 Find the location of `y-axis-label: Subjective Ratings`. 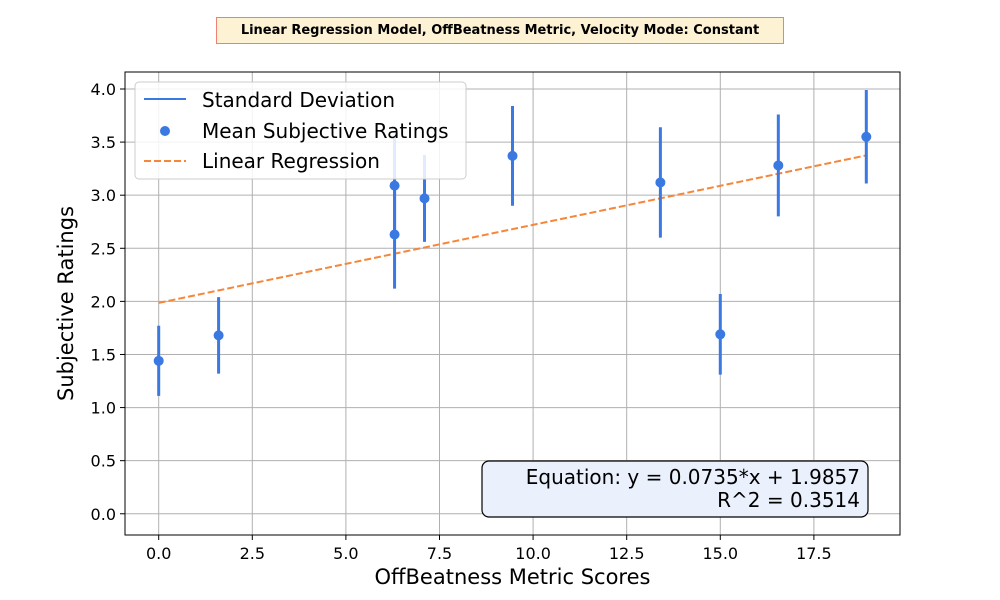

y-axis-label: Subjective Ratings is located at coordinates (66, 303).